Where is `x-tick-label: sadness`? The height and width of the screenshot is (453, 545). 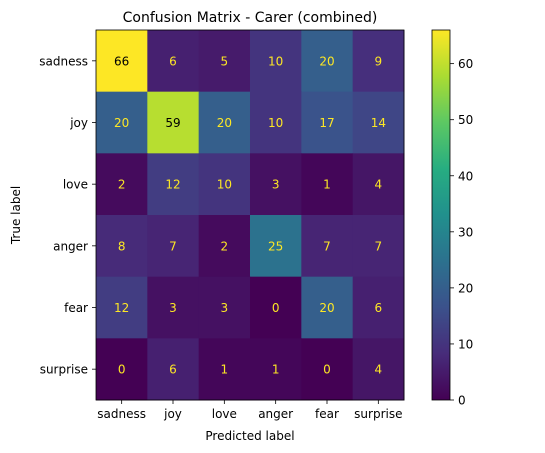 x-tick-label: sadness is located at coordinates (121, 414).